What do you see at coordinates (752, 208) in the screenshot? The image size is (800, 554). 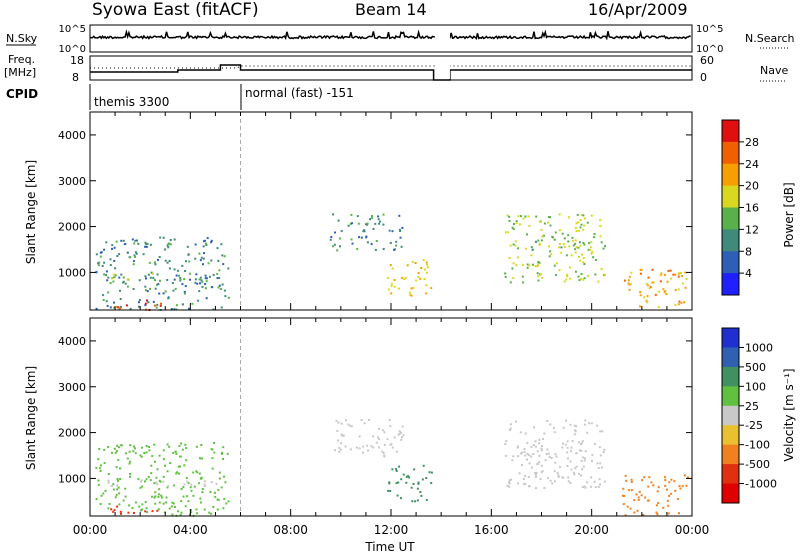 I see `colorbar-tick-label: 16` at bounding box center [752, 208].